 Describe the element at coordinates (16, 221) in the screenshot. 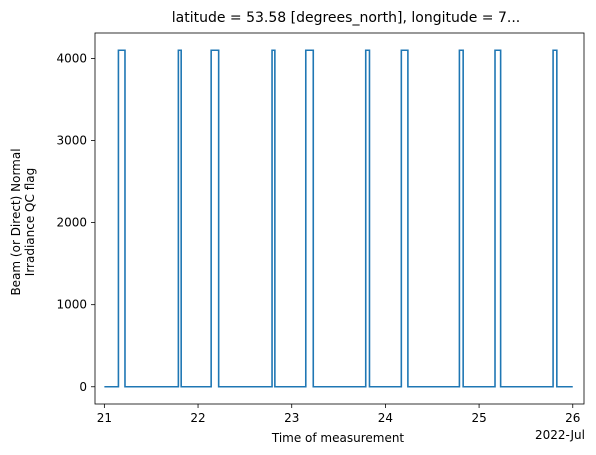

I see `y-axis-label-line-1: Beam (or Direct) Normal` at that location.